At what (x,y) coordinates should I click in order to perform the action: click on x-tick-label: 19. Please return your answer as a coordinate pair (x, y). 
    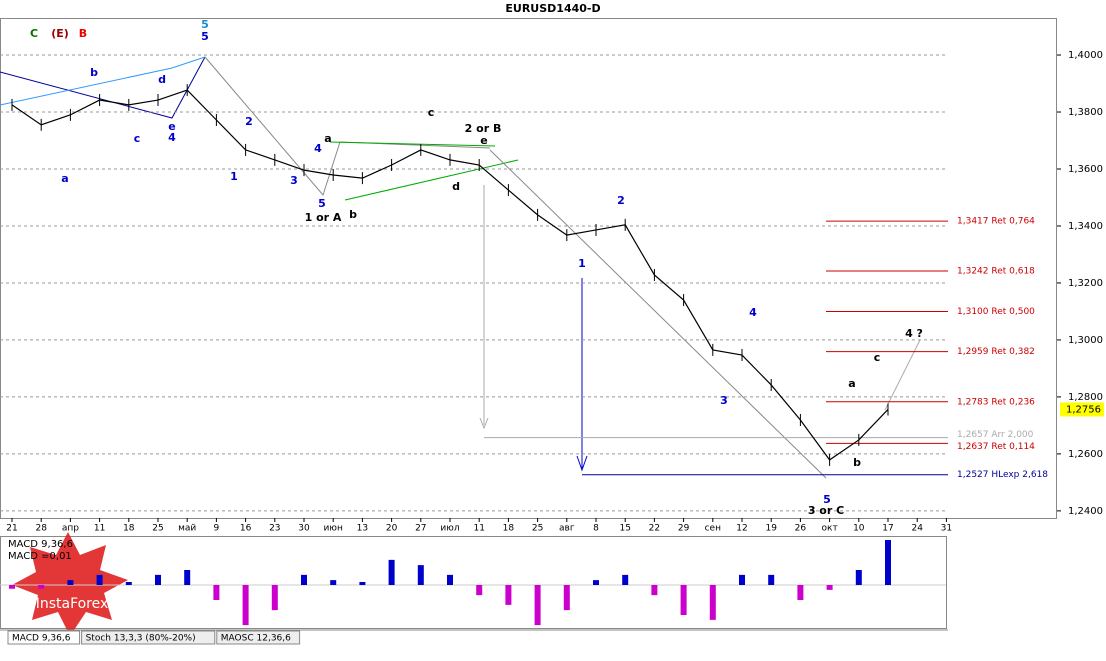
    Looking at the image, I should click on (771, 529).